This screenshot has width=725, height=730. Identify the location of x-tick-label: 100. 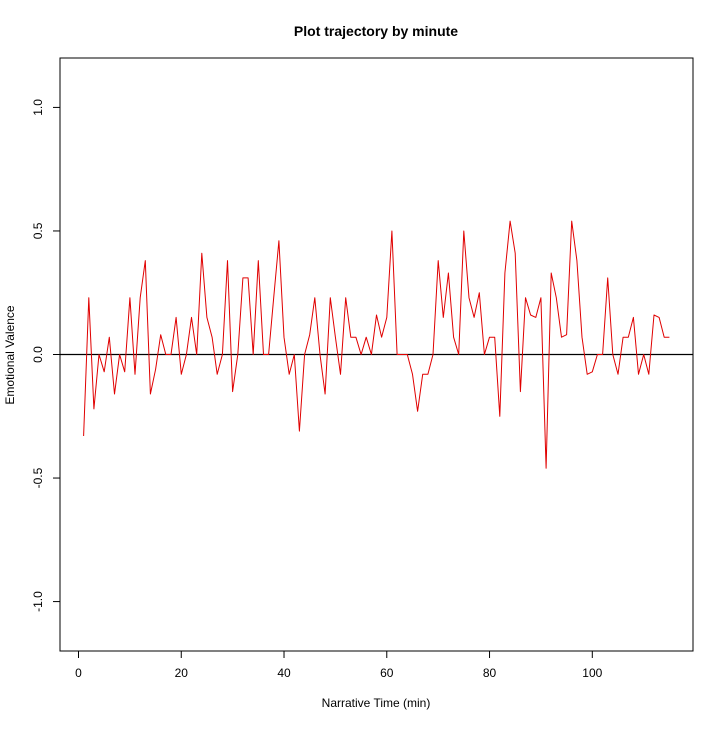
(592, 673).